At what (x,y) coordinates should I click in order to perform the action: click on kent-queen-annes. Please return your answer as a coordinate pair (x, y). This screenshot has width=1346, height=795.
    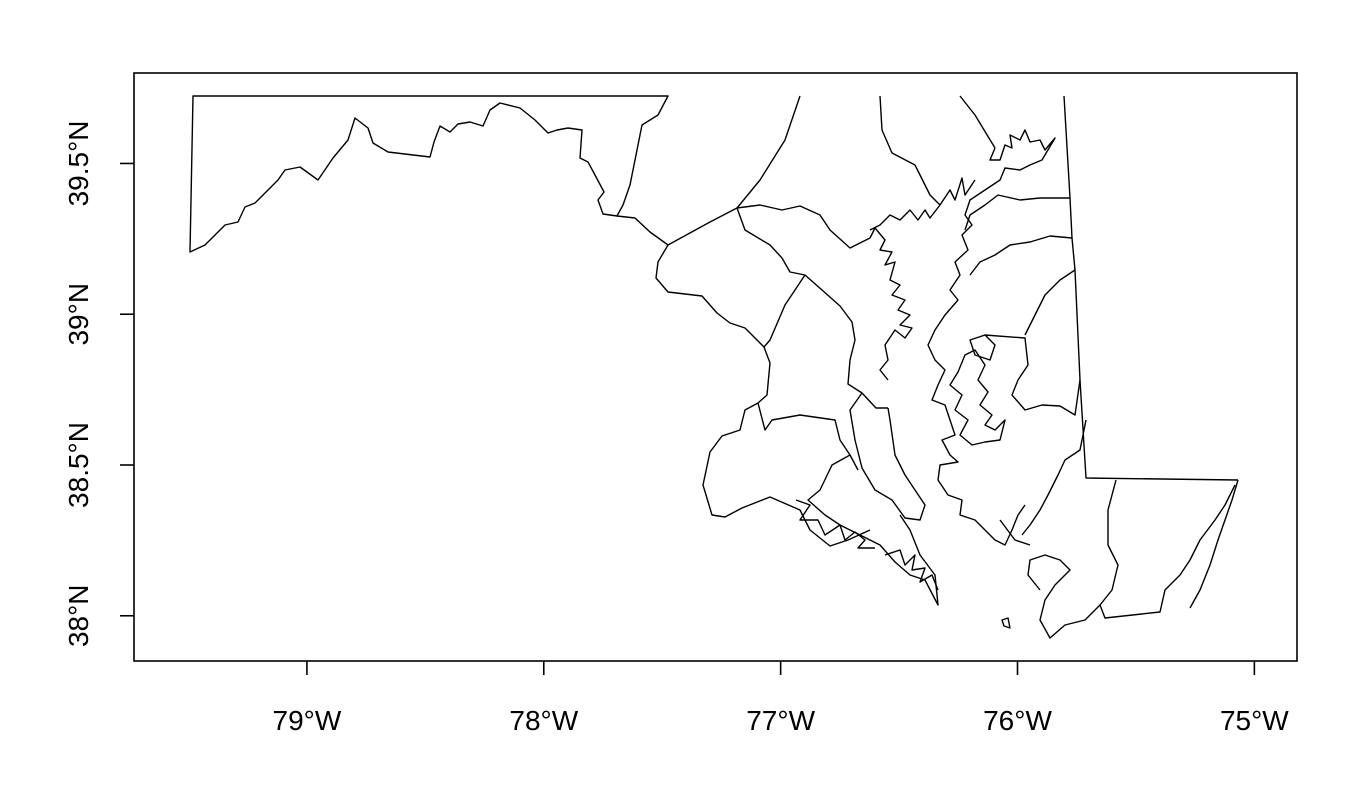
    Looking at the image, I should click on (1020, 265).